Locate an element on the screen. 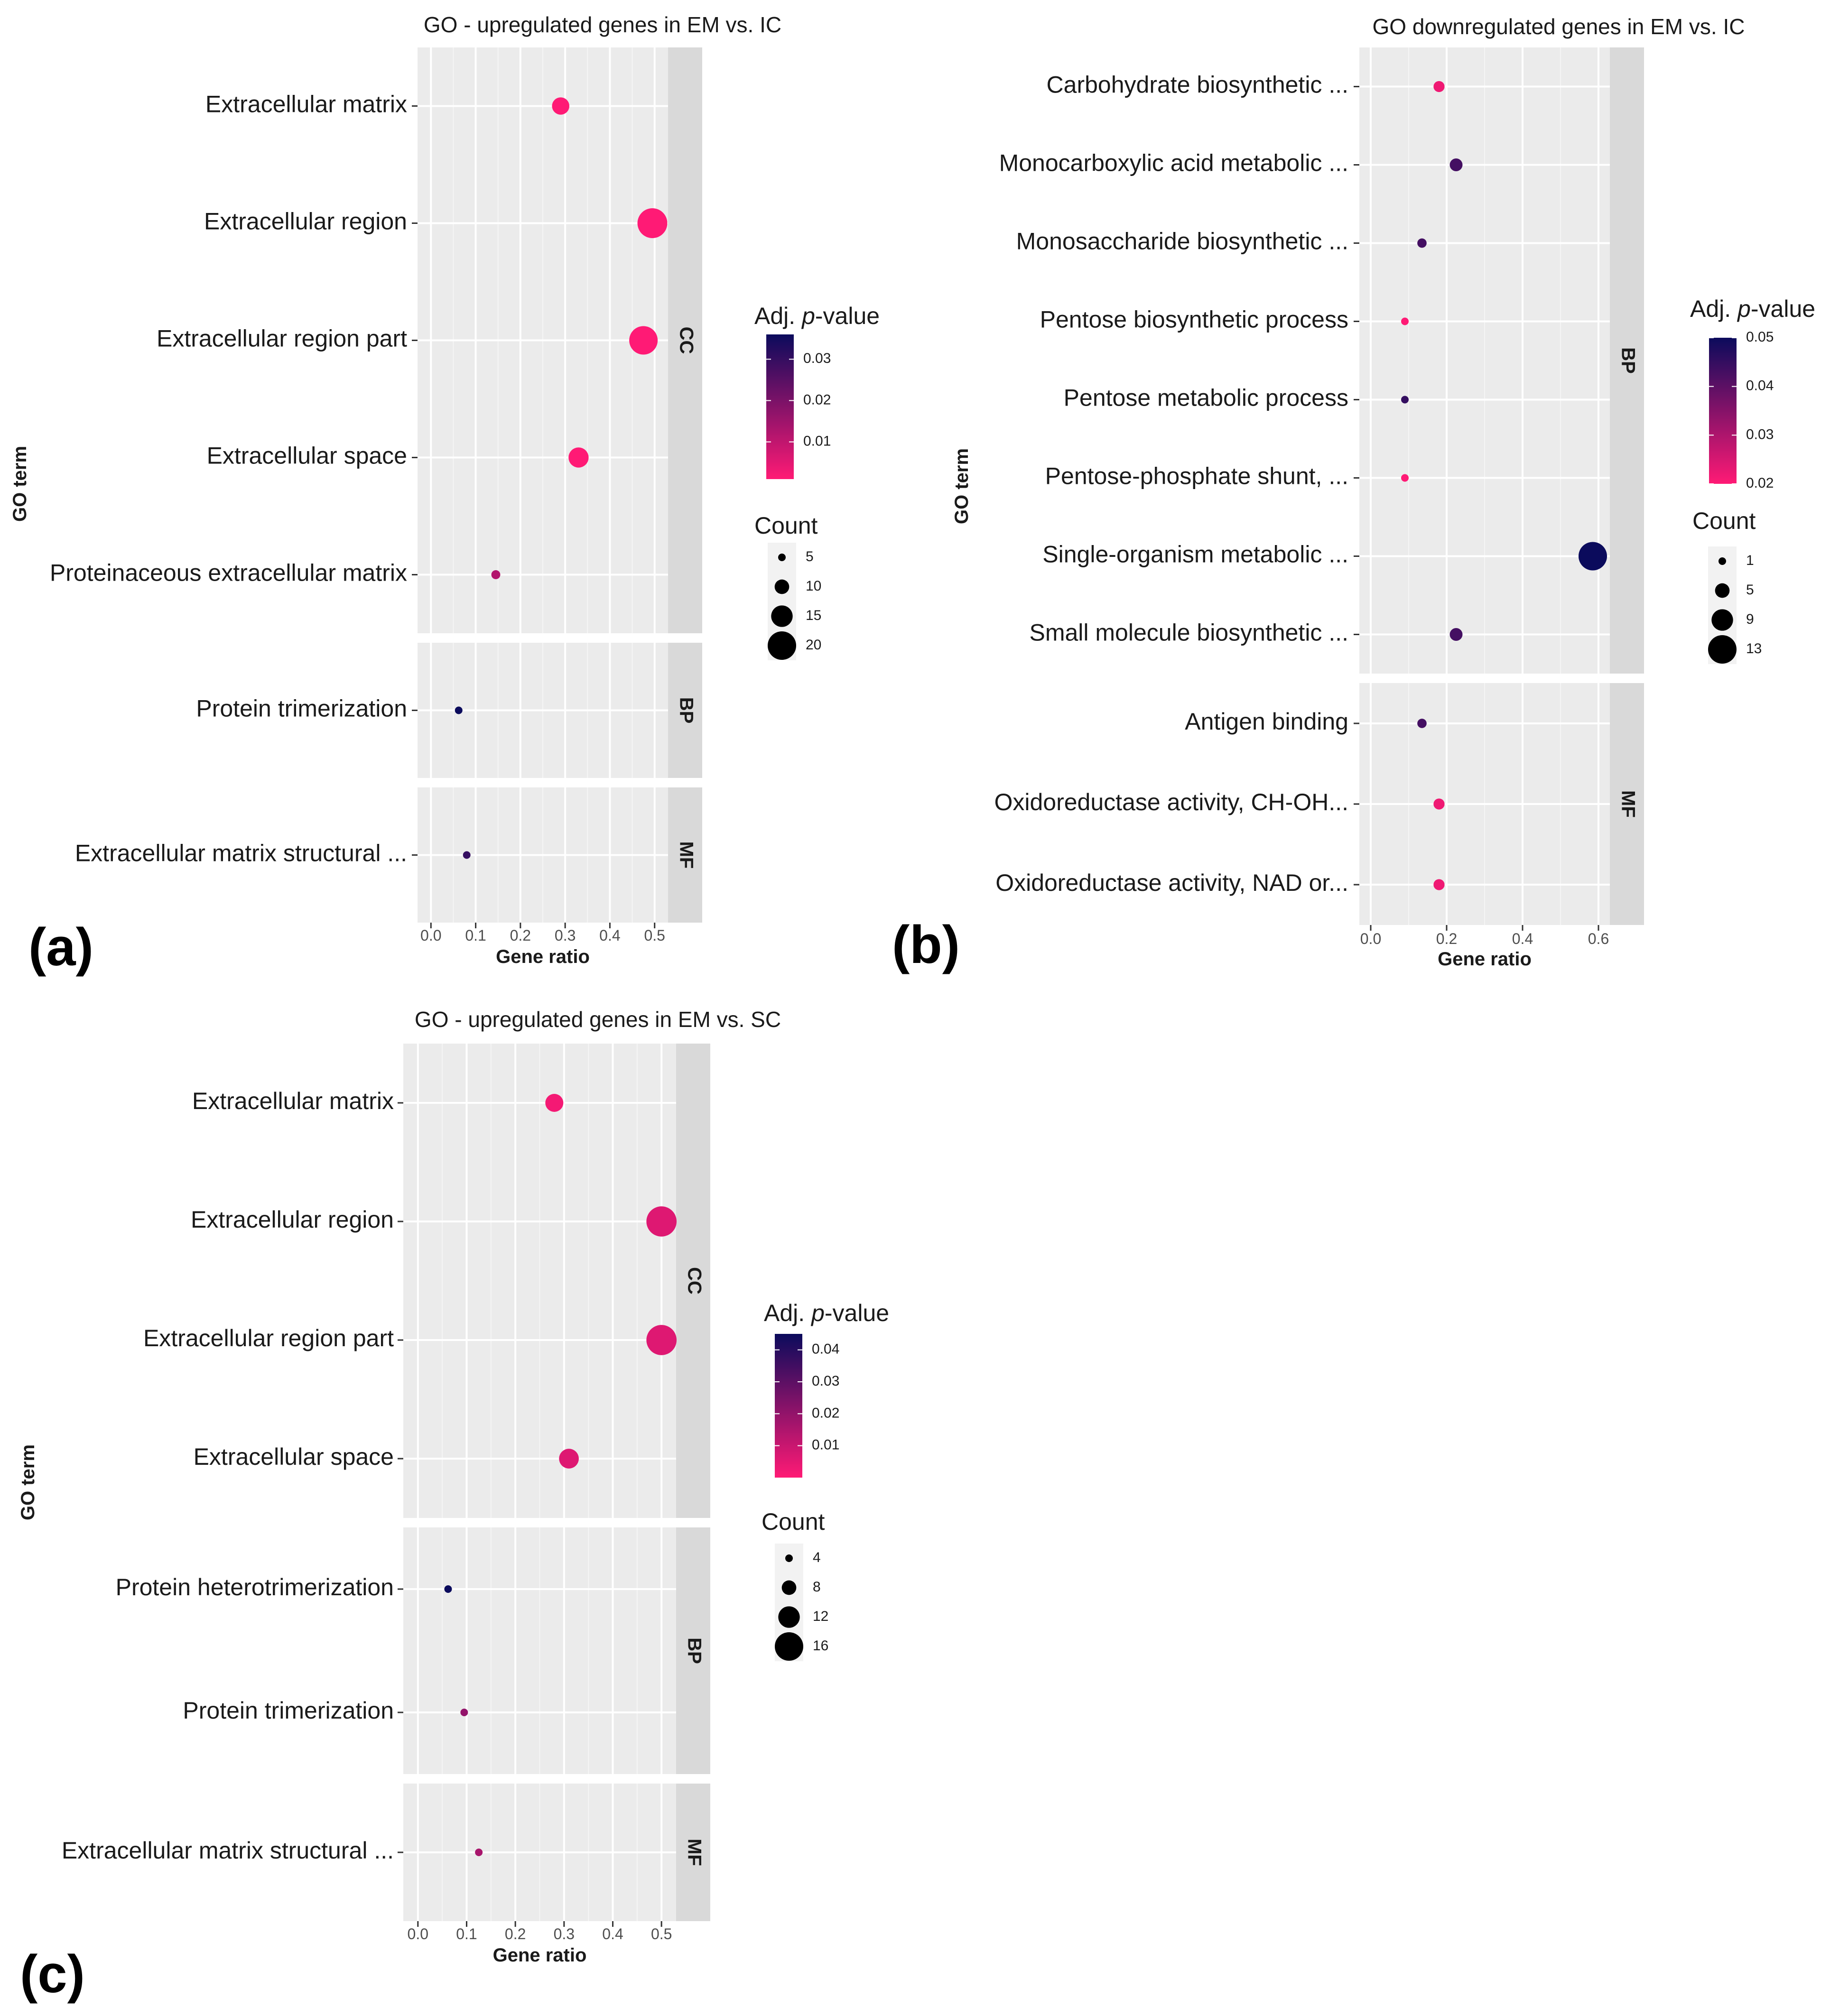 This screenshot has height=2016, width=1830. count-legend-label: 15 is located at coordinates (814, 615).